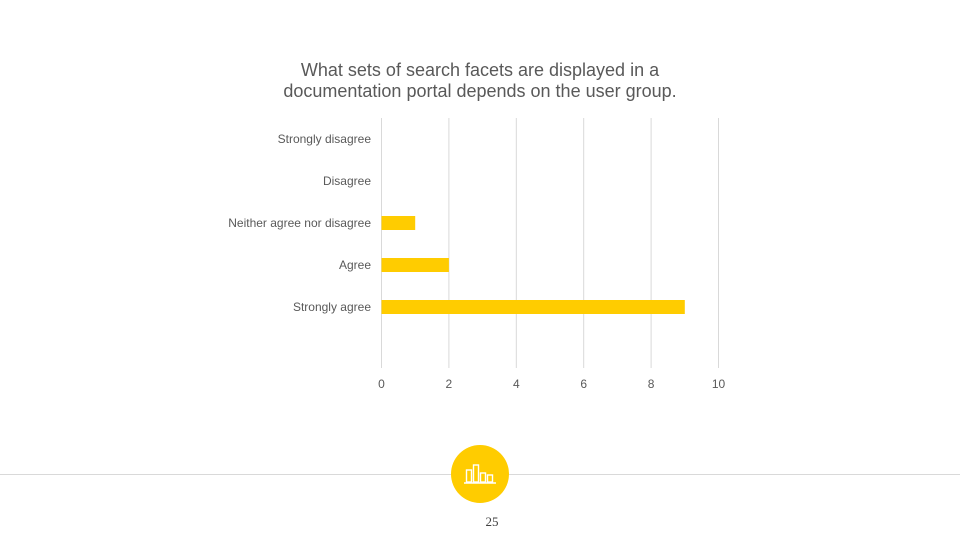 The height and width of the screenshot is (540, 960). What do you see at coordinates (347, 181) in the screenshot?
I see `category-label: Disagree` at bounding box center [347, 181].